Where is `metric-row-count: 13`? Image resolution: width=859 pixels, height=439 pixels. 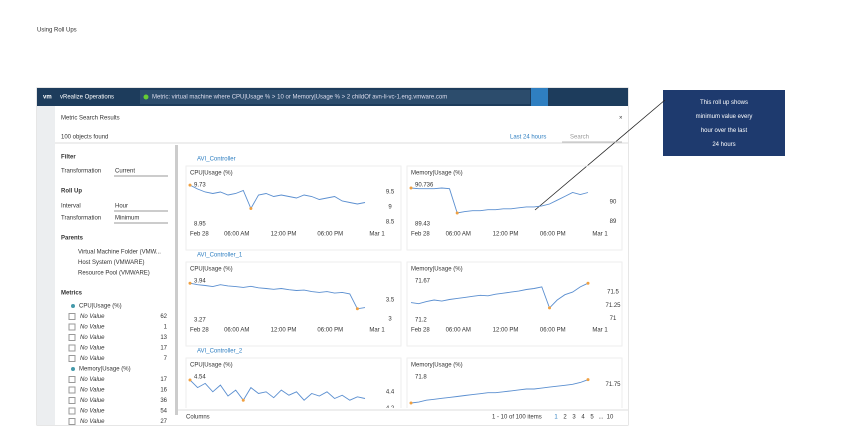 metric-row-count: 13 is located at coordinates (163, 338).